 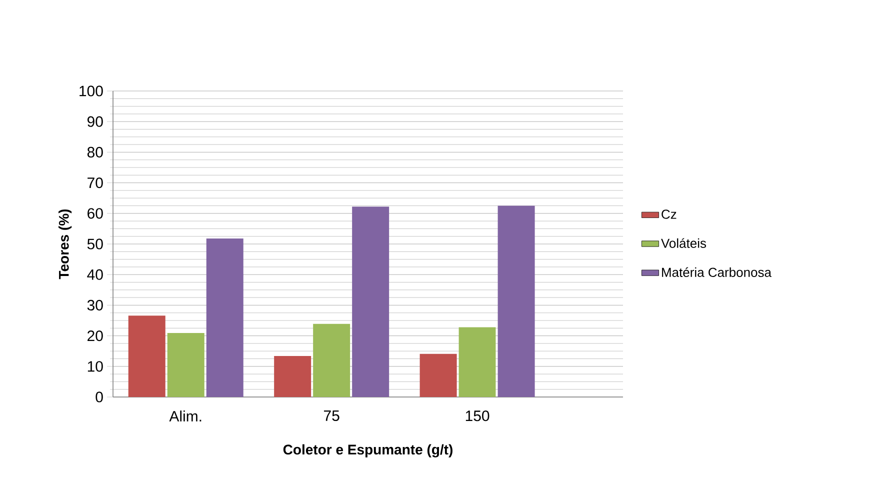 I want to click on y-tick-label: 0, so click(x=99, y=397).